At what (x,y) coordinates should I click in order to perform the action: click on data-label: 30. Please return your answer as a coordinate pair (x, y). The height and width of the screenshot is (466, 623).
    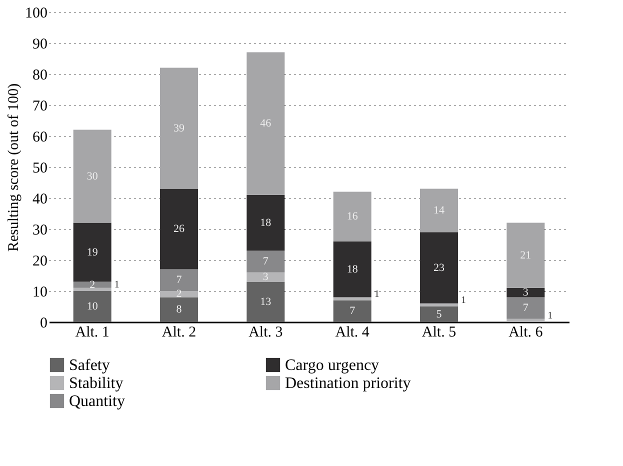
    Looking at the image, I should click on (92, 176).